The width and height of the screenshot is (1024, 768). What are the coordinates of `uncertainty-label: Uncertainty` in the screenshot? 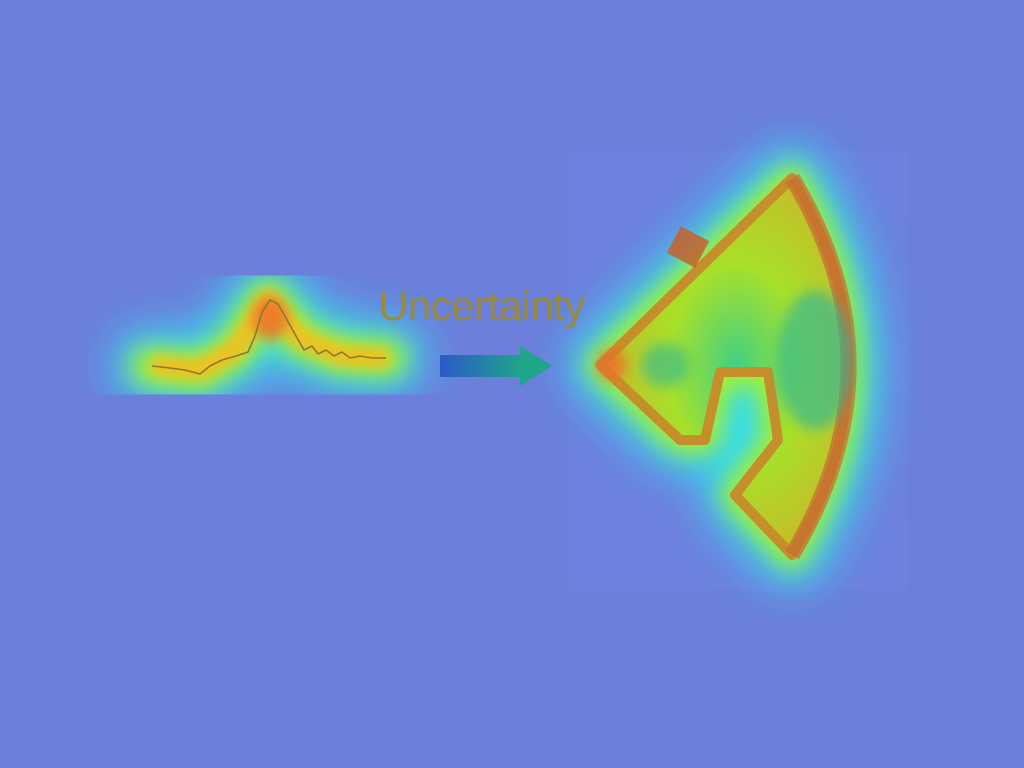 It's located at (481, 305).